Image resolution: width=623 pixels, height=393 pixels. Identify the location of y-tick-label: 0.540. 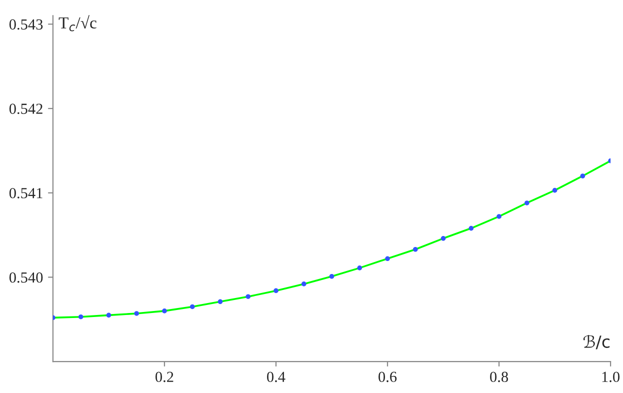
(26, 277).